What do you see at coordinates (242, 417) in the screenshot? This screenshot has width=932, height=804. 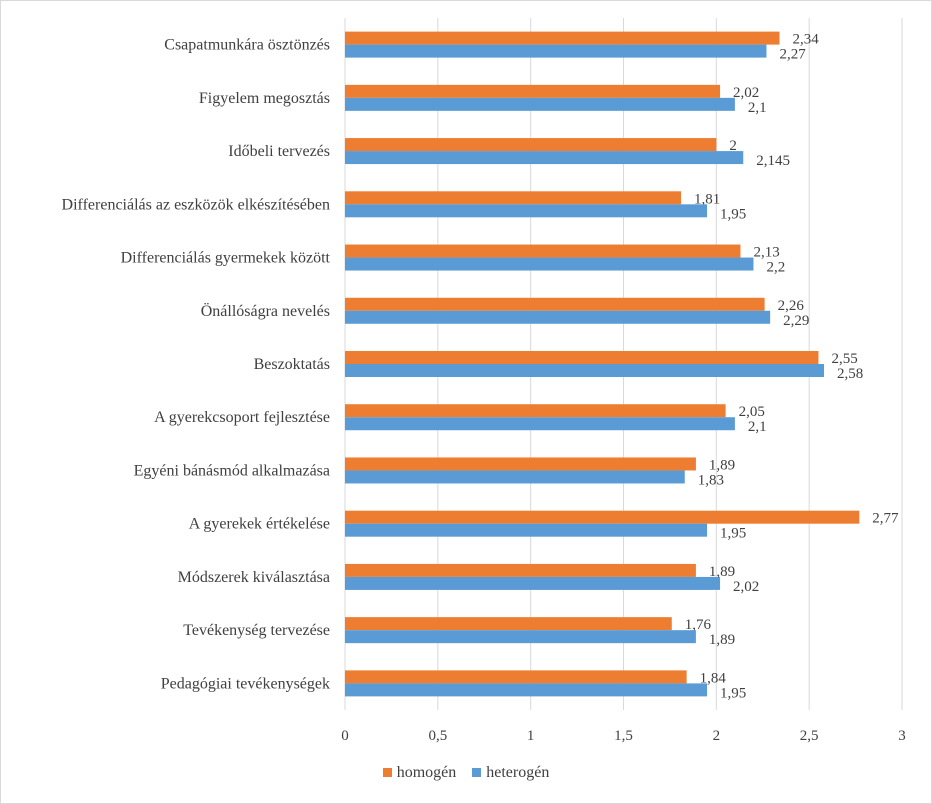 I see `category-label: A gyerekcsoport fejlesztése` at bounding box center [242, 417].